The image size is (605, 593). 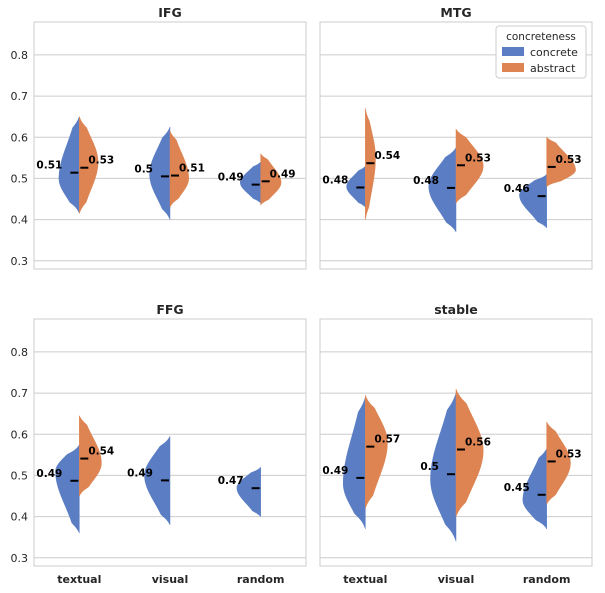 What do you see at coordinates (231, 178) in the screenshot?
I see `concrete-mean-label-random: 0.49` at bounding box center [231, 178].